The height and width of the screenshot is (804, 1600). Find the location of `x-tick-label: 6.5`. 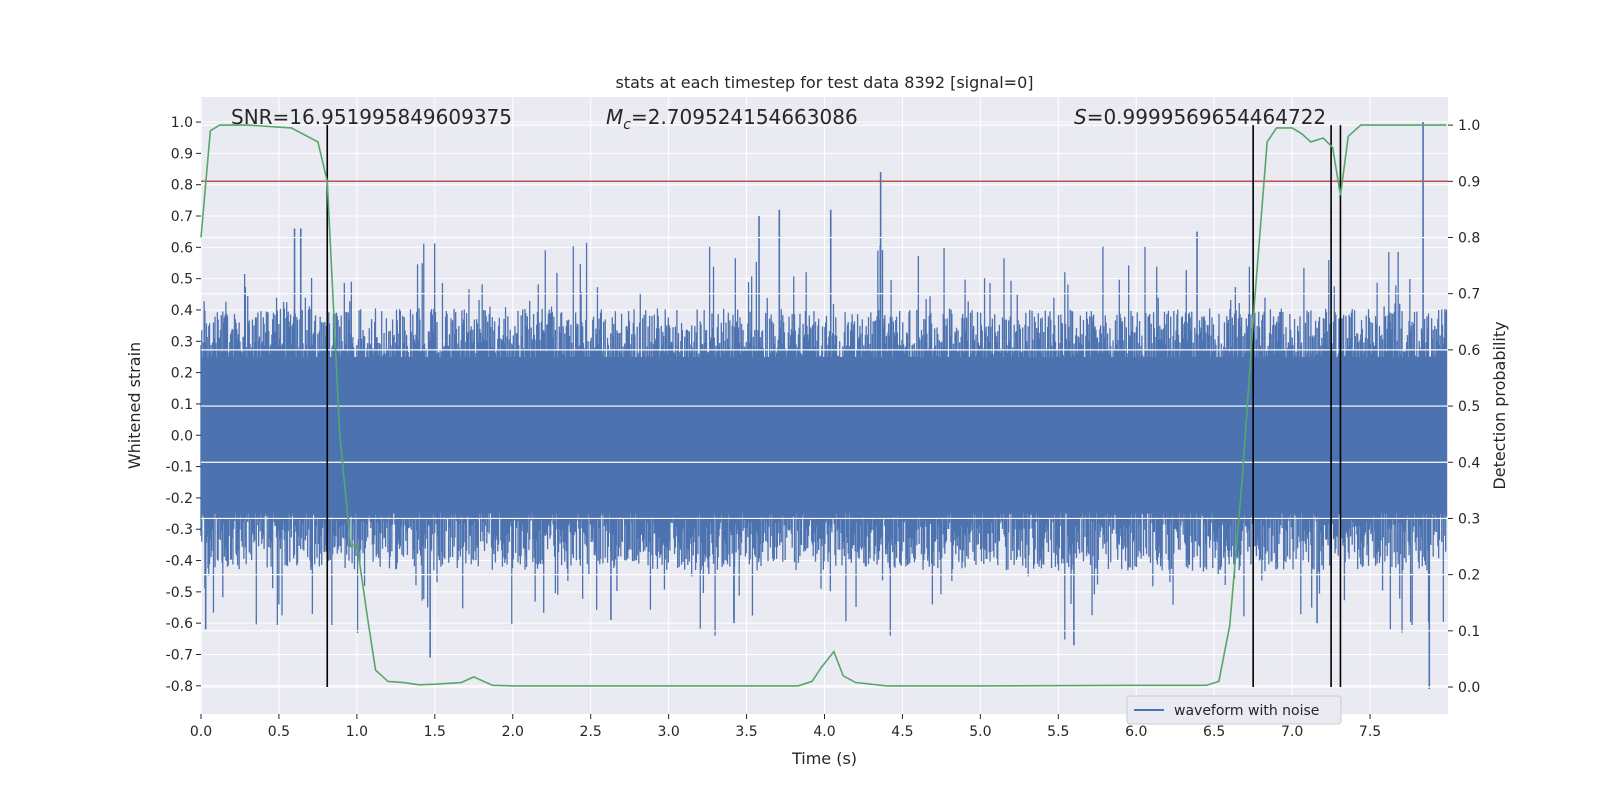

x-tick-label: 6.5 is located at coordinates (1214, 732).